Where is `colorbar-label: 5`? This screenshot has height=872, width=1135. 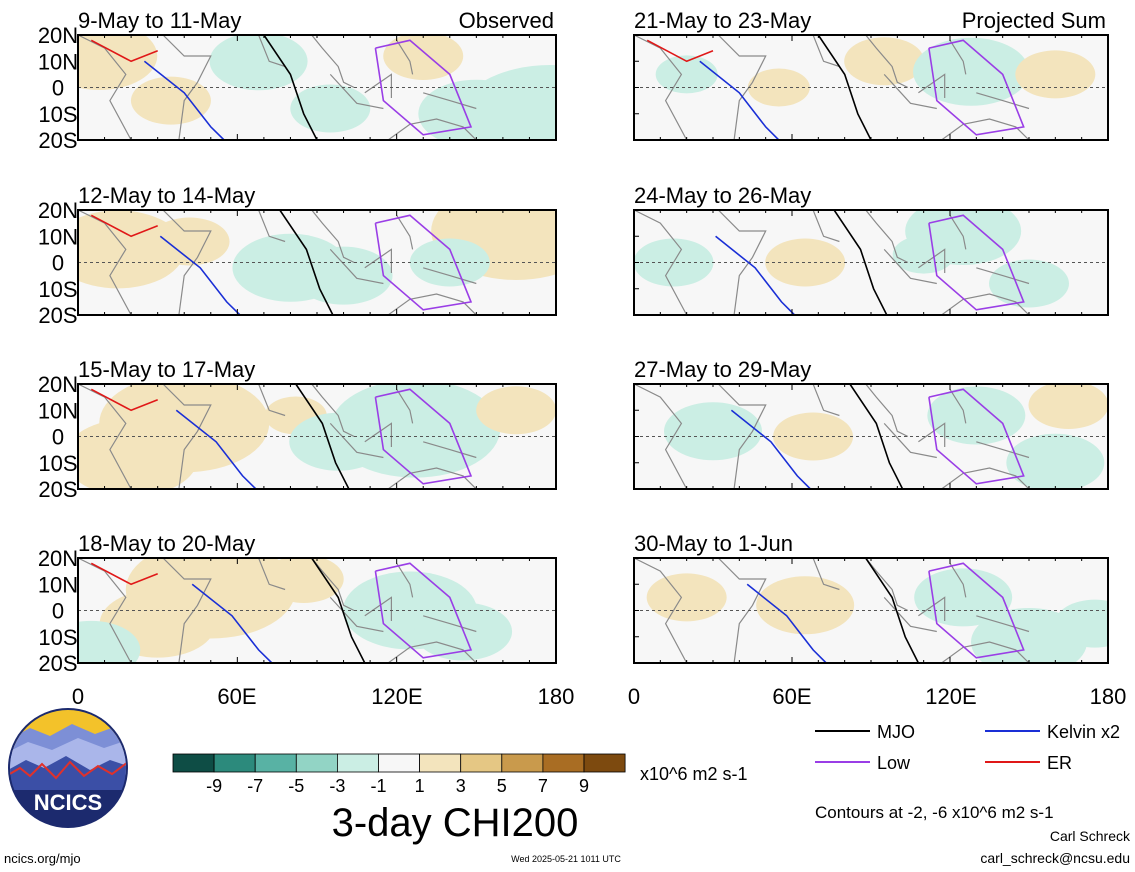
colorbar-label: 5 is located at coordinates (502, 786).